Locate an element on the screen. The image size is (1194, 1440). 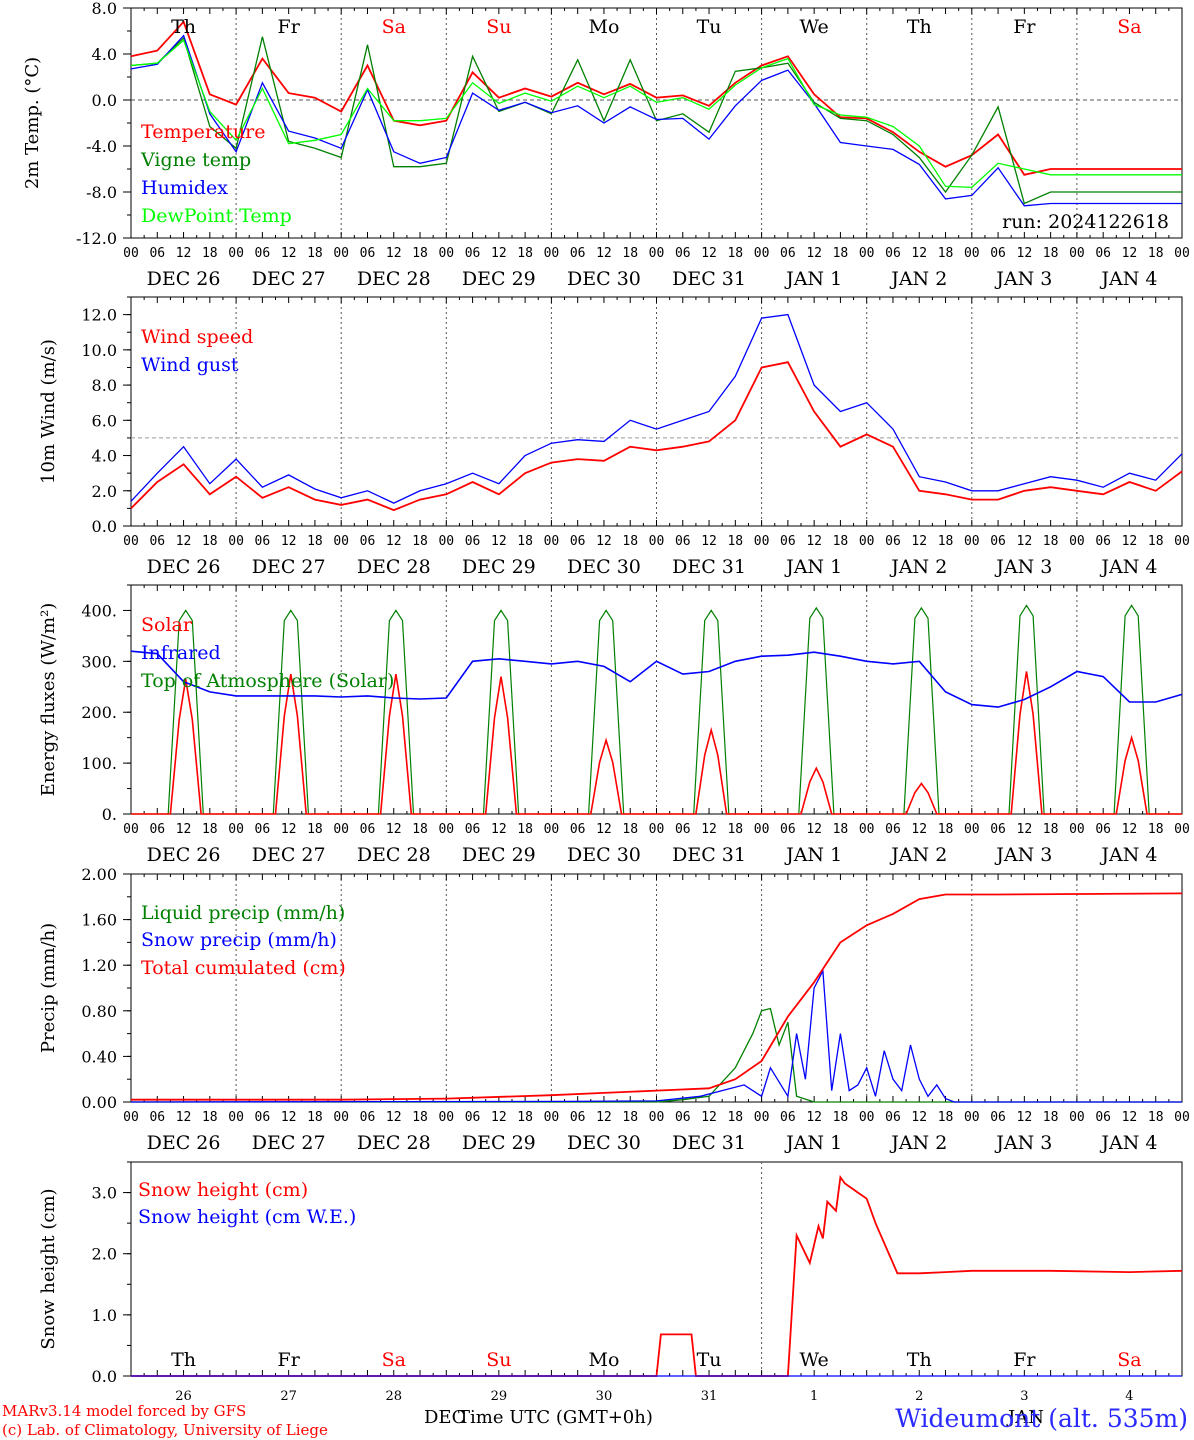
day-number-label: 30 is located at coordinates (604, 1396).